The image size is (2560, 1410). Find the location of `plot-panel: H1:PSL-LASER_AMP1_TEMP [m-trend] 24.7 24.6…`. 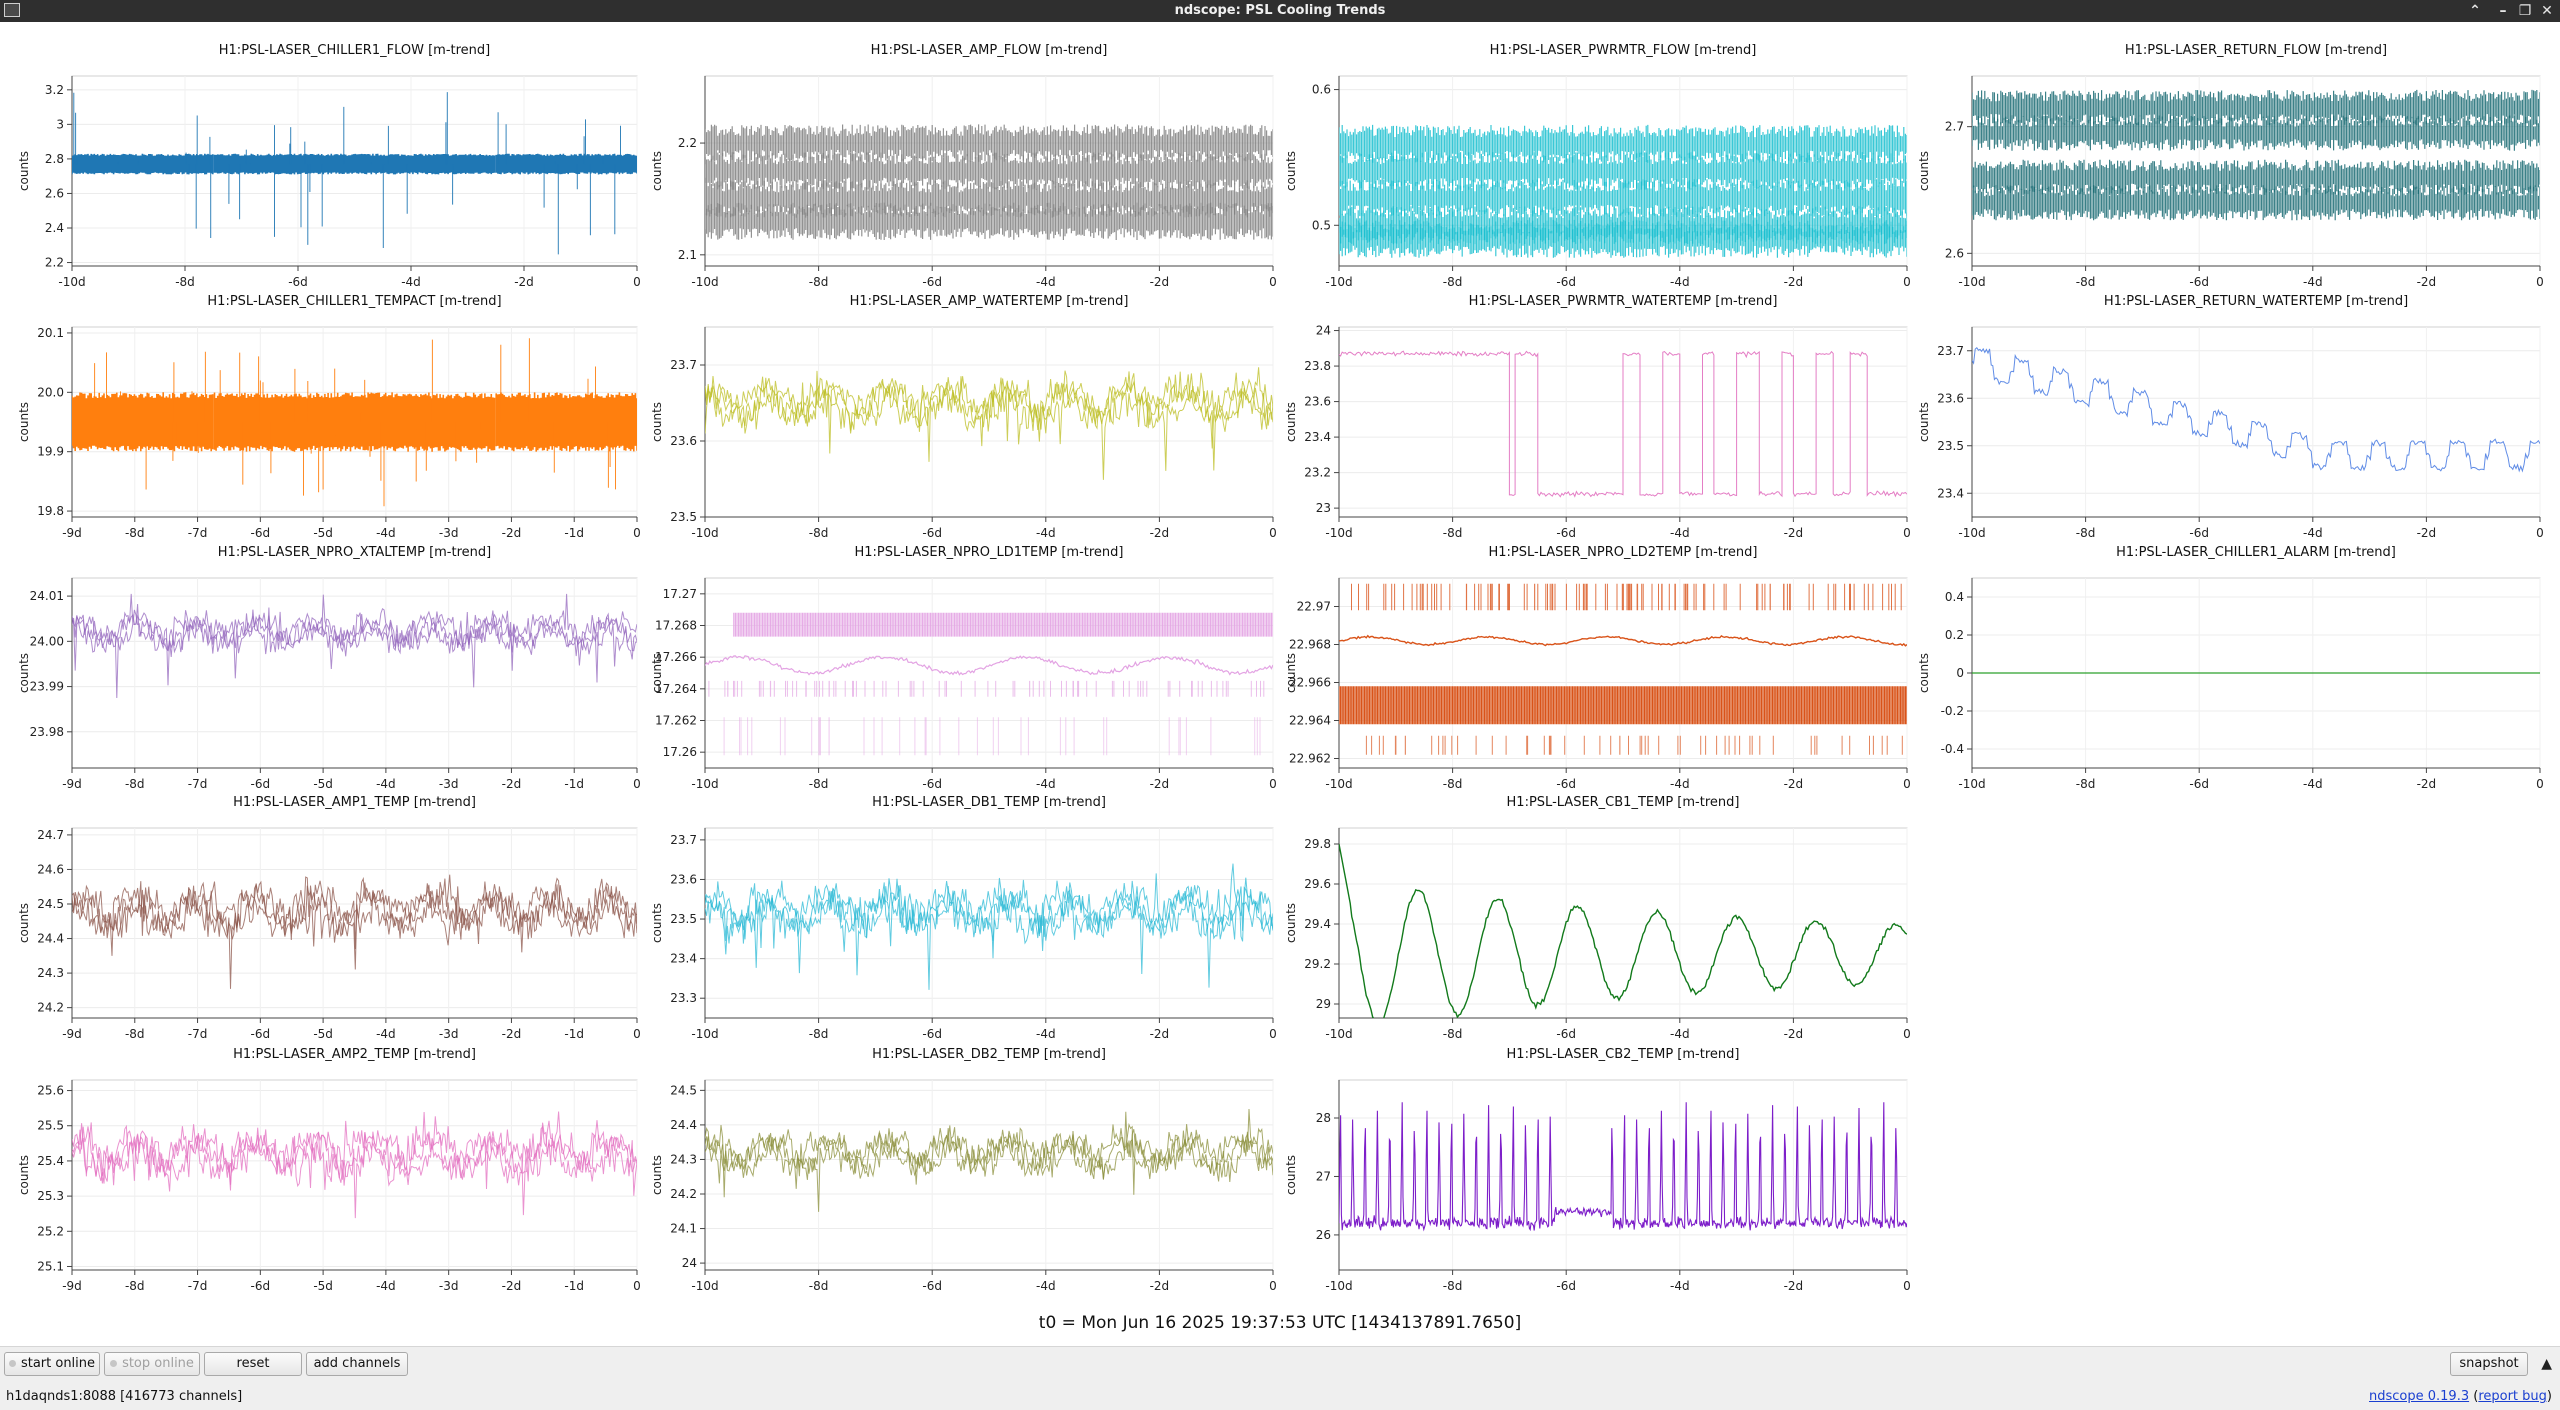

plot-panel: H1:PSL-LASER_AMP1_TEMP [m-trend] 24.7 24.6… is located at coordinates (329, 918).